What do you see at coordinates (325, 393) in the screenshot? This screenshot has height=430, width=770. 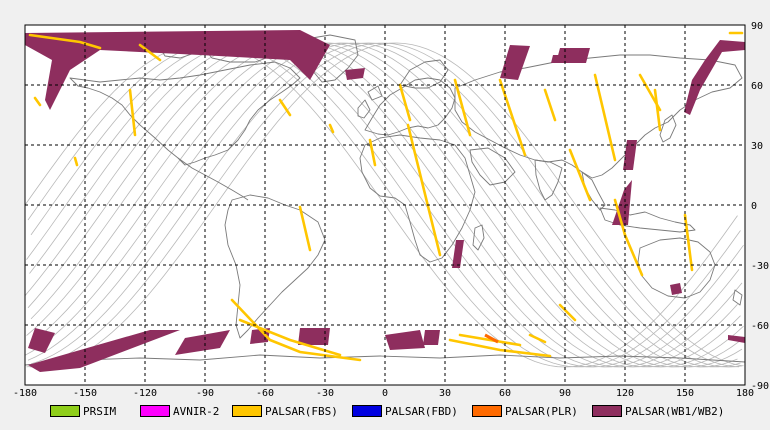 I see `longitude-tick-label: -30` at bounding box center [325, 393].